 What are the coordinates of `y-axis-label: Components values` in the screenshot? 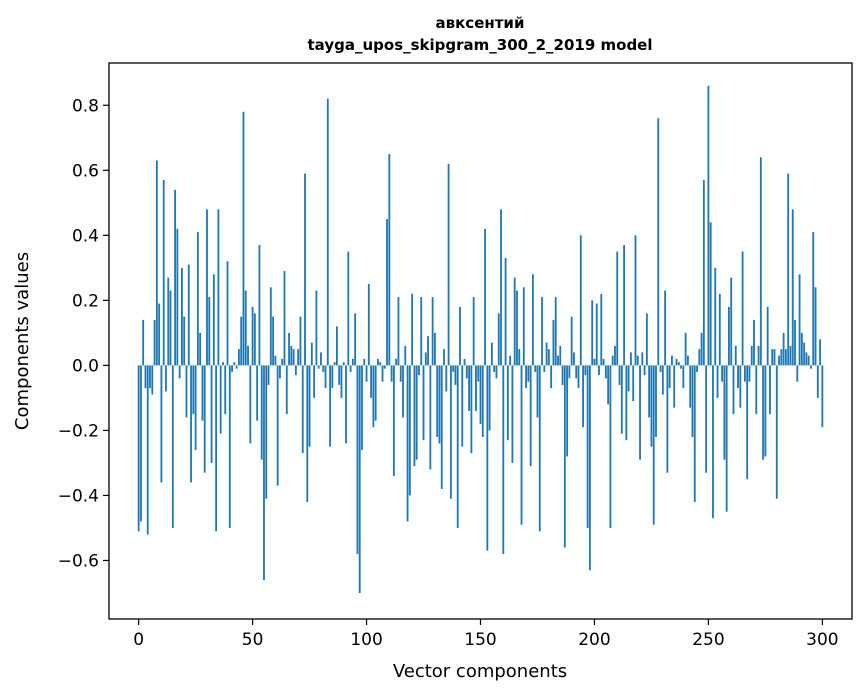 It's located at (22, 341).